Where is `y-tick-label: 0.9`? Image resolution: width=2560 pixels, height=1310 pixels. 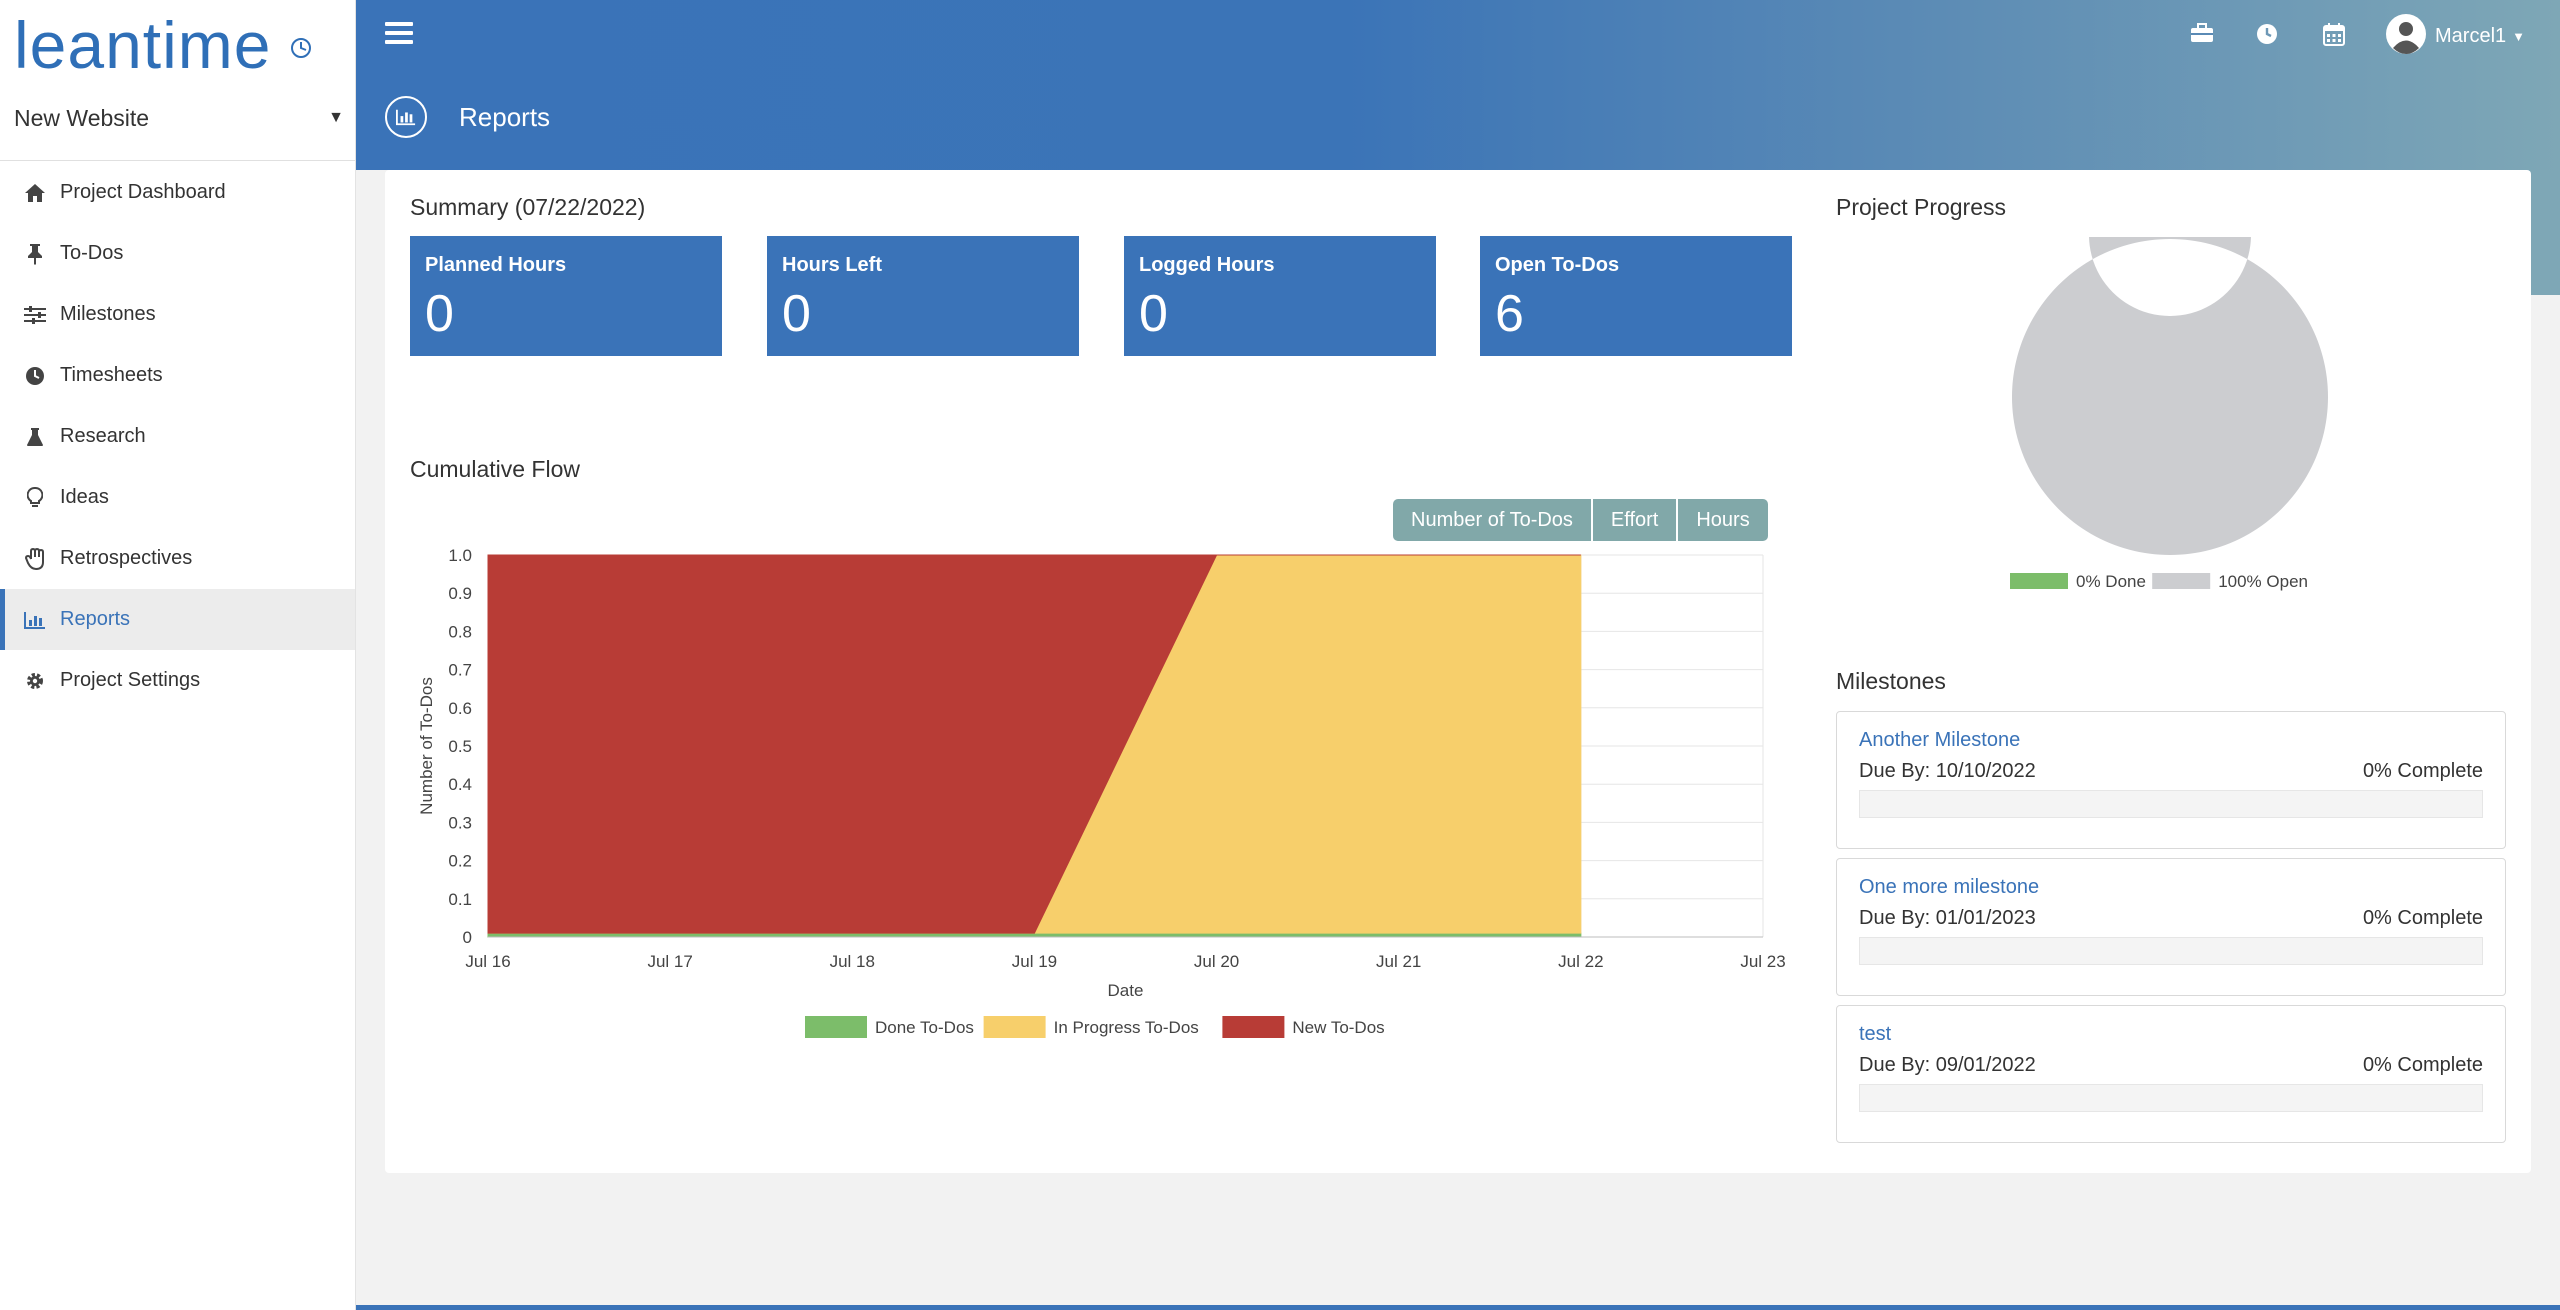
y-tick-label: 0.9 is located at coordinates (460, 593).